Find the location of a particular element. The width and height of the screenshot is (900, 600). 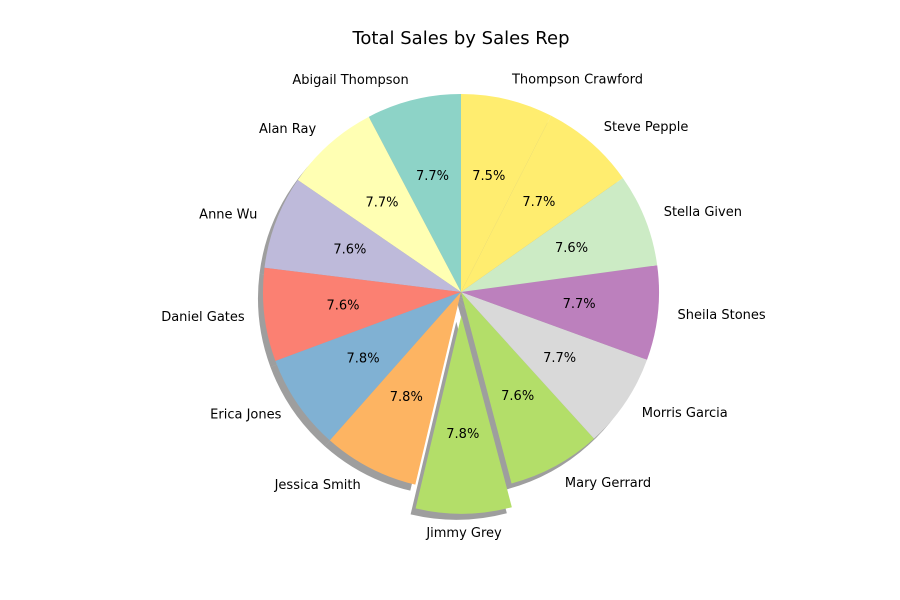

pie-slice-erica-jones is located at coordinates (368, 366).